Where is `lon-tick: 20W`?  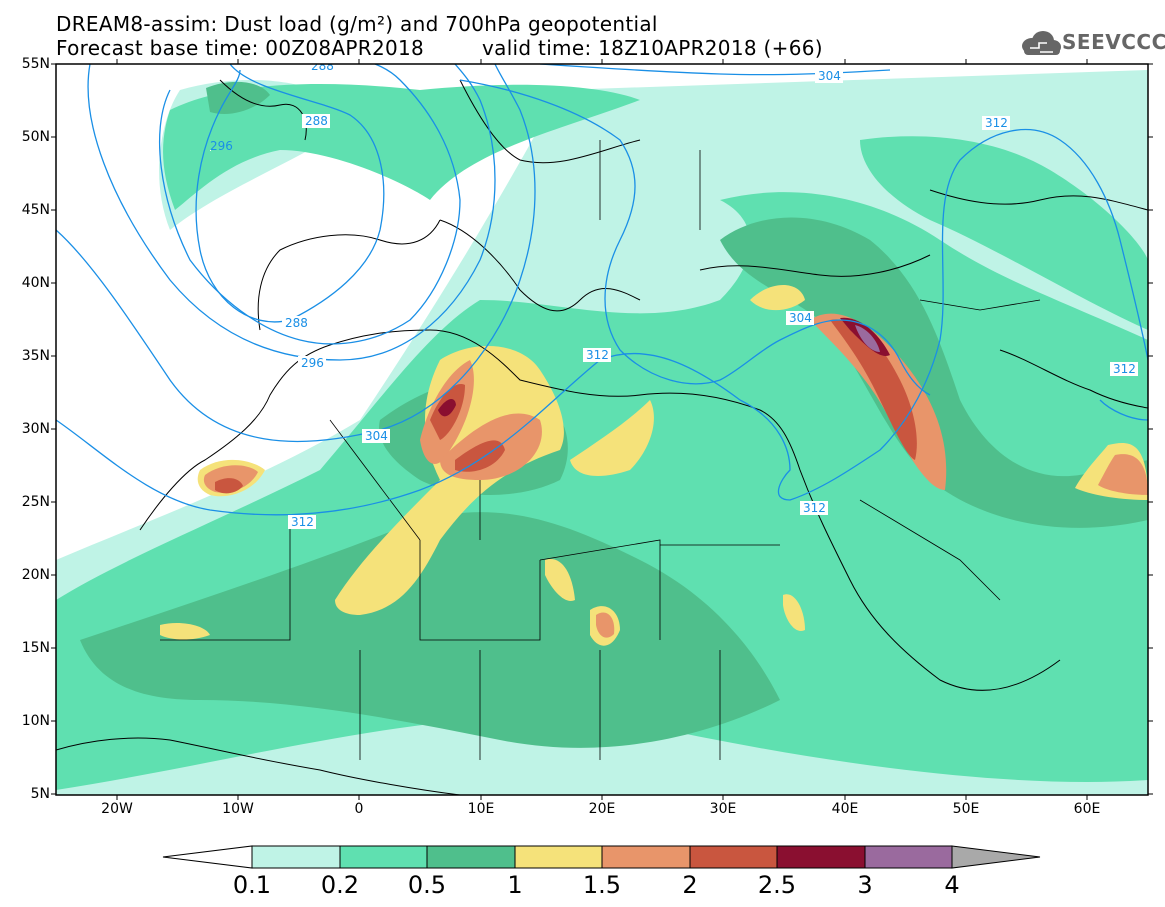
lon-tick: 20W is located at coordinates (117, 809).